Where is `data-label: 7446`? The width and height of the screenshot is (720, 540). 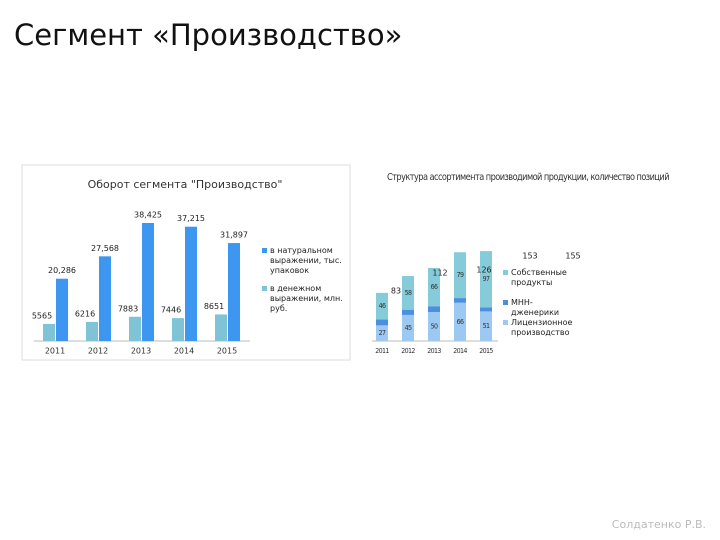
data-label: 7446 is located at coordinates (171, 310).